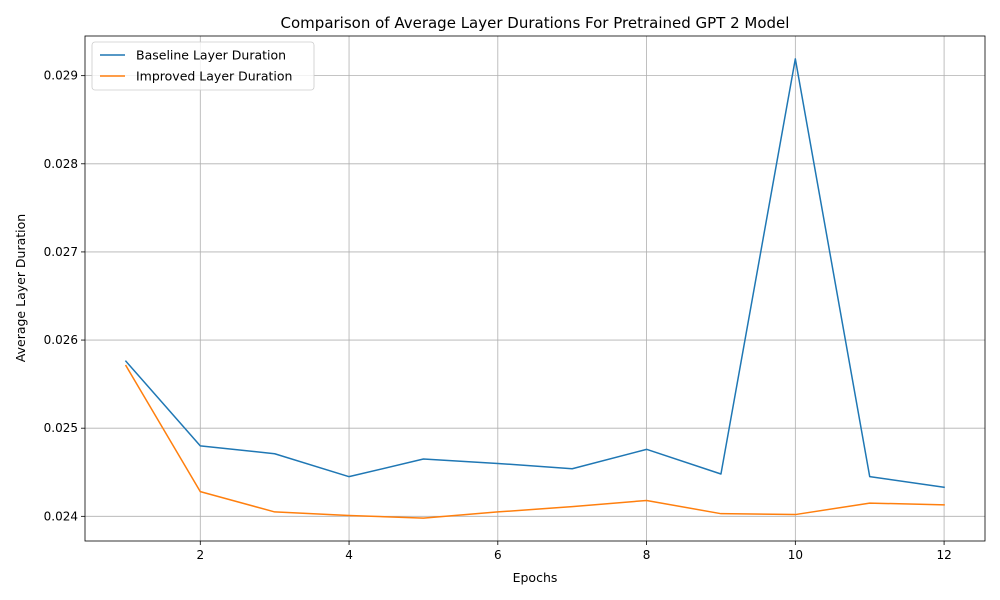  What do you see at coordinates (574, 551) in the screenshot?
I see `x-axis-ticks: 2 4 6 8 10 12` at bounding box center [574, 551].